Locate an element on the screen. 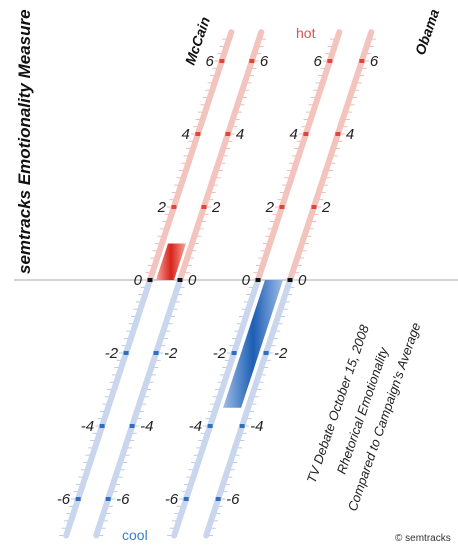 The image size is (458, 549). obama-right-hot-track is located at coordinates (331, 156).